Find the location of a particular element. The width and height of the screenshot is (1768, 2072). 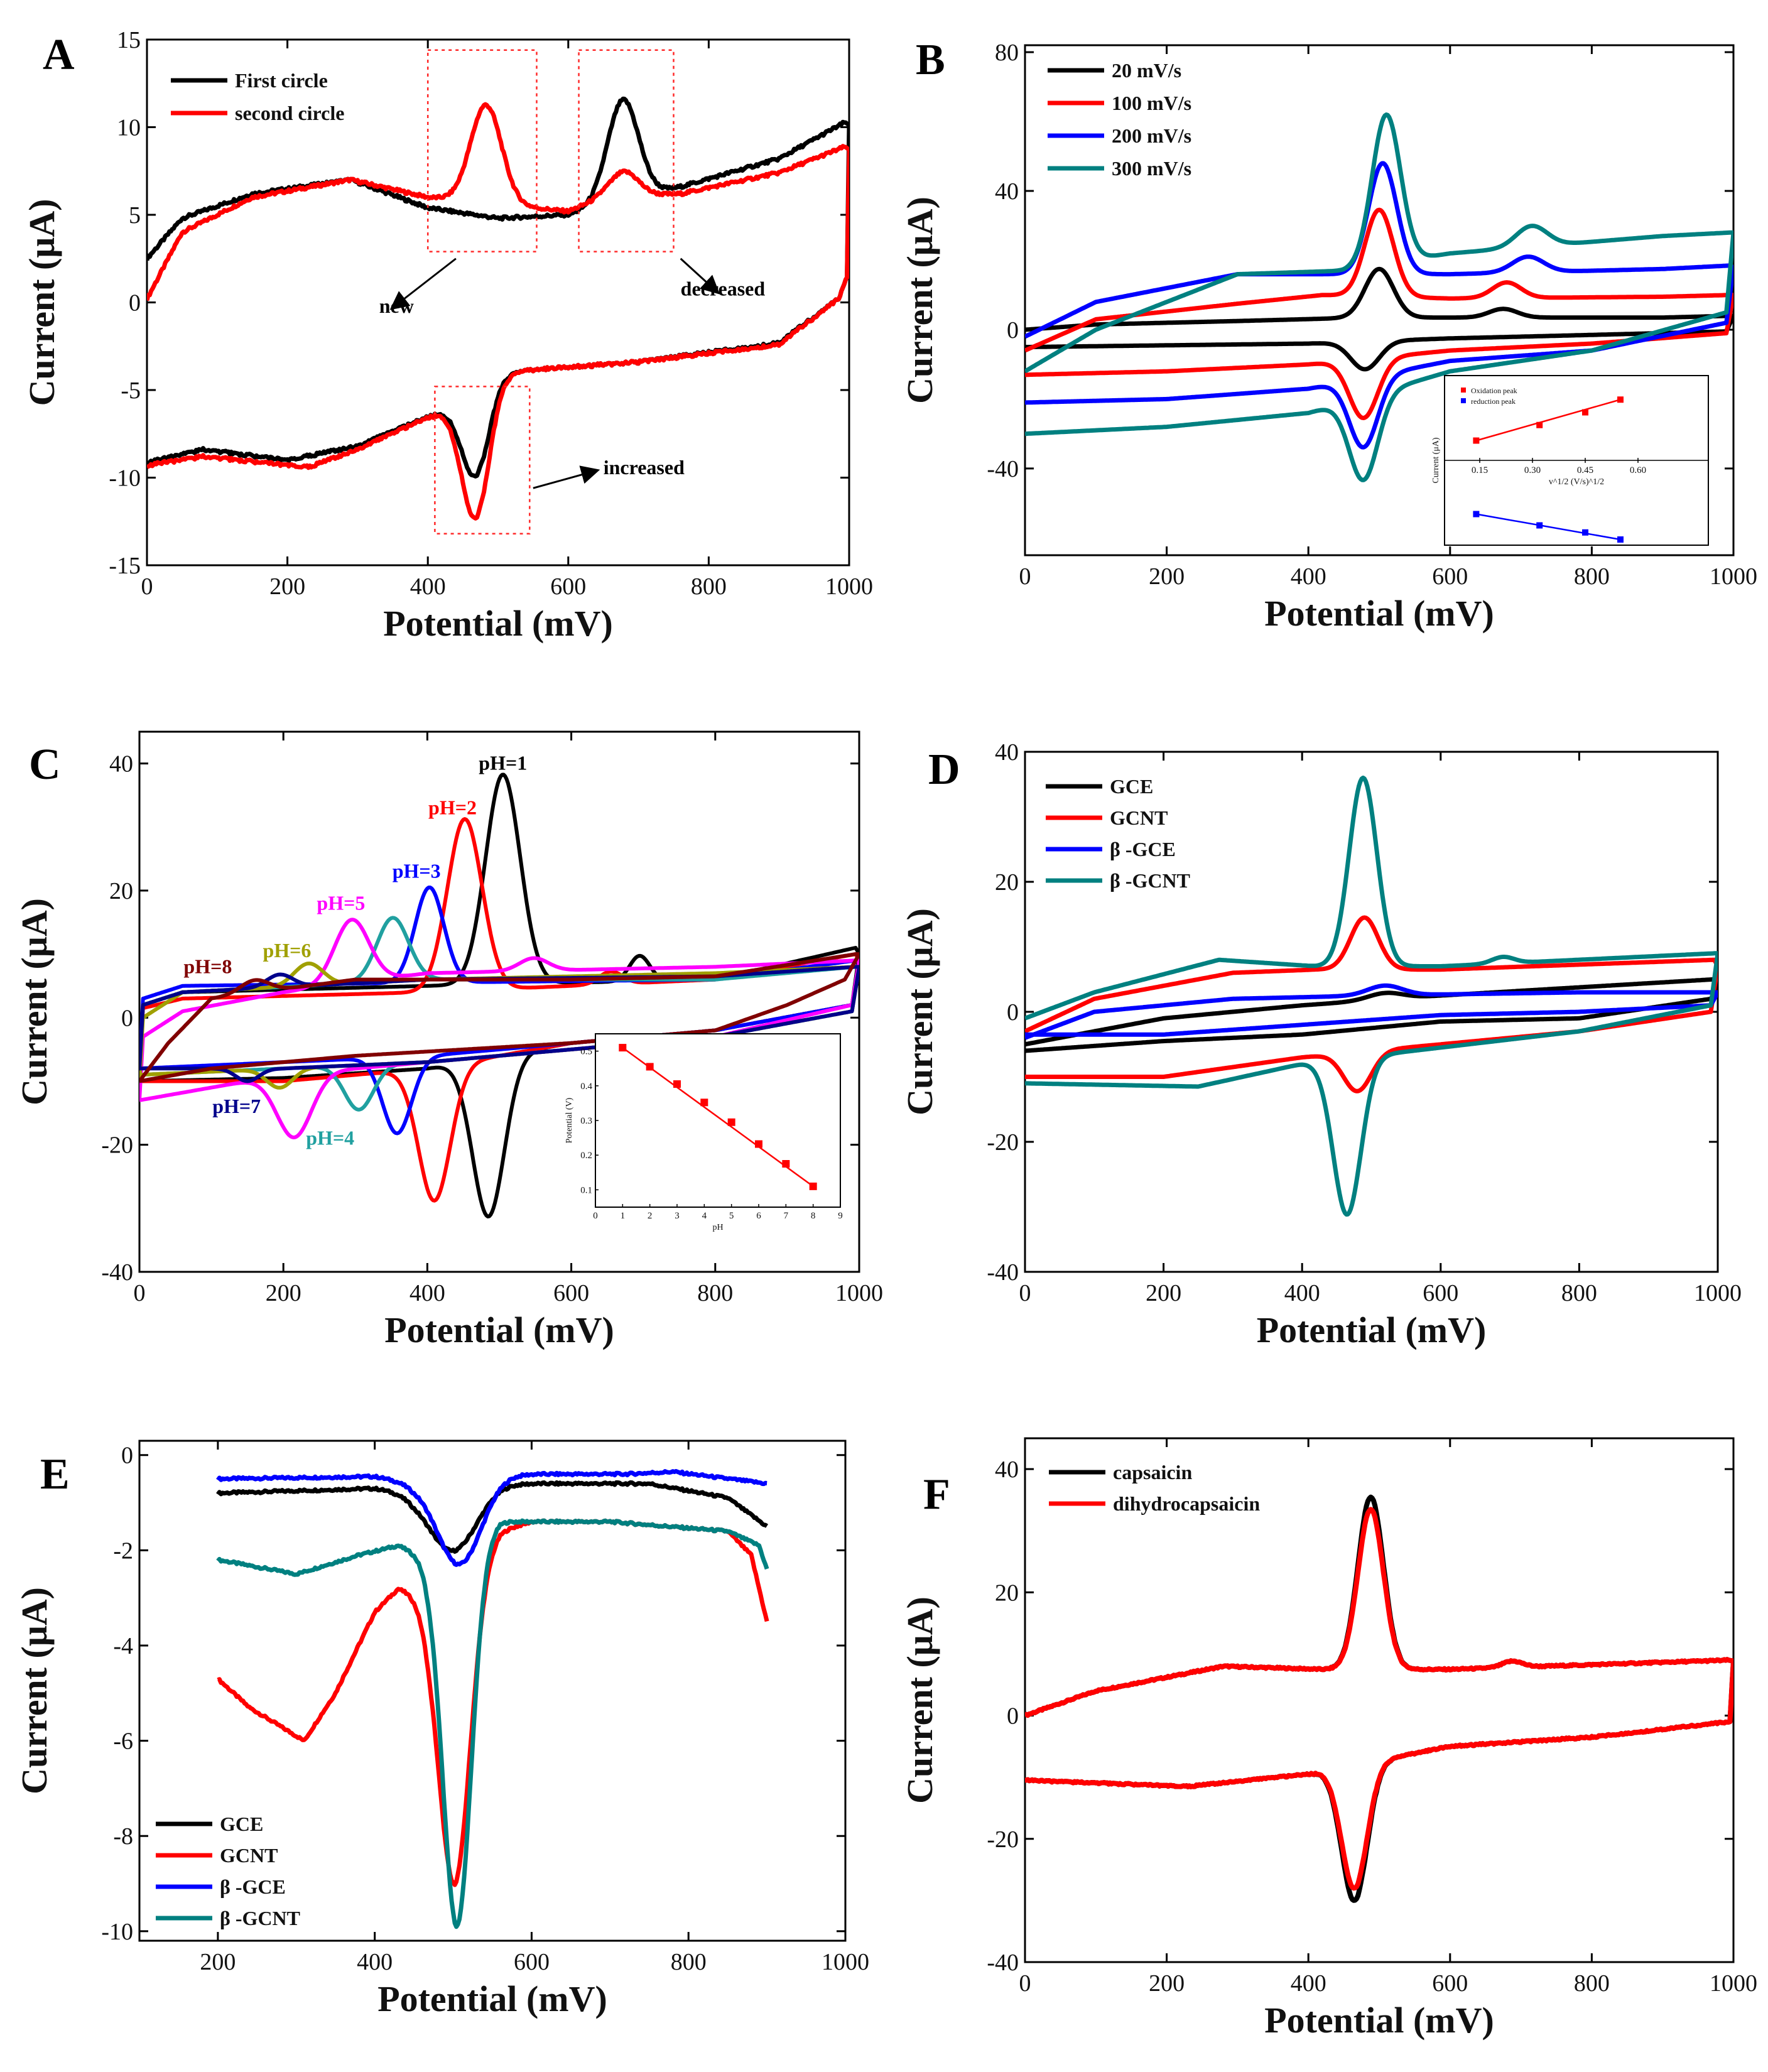

inset-x-tick-label: 0.15 is located at coordinates (1480, 470).